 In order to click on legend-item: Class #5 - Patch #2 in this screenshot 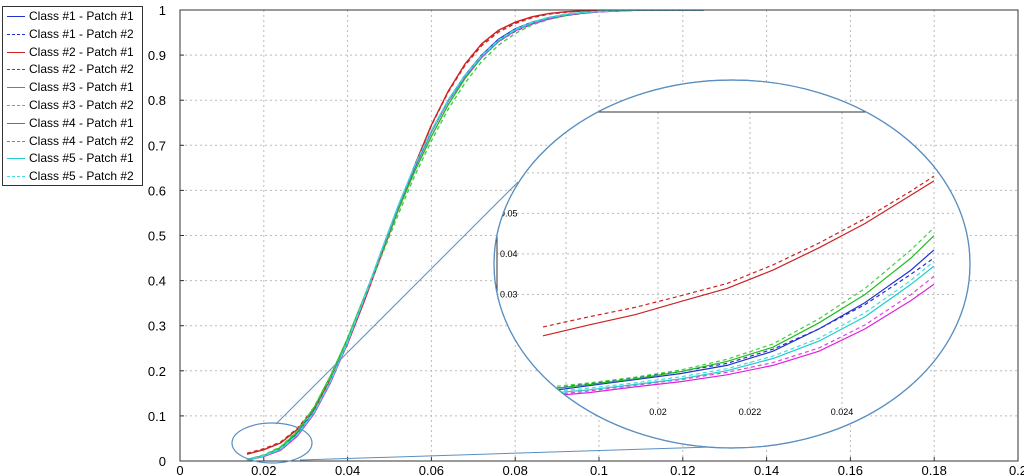, I will do `click(75, 176)`.